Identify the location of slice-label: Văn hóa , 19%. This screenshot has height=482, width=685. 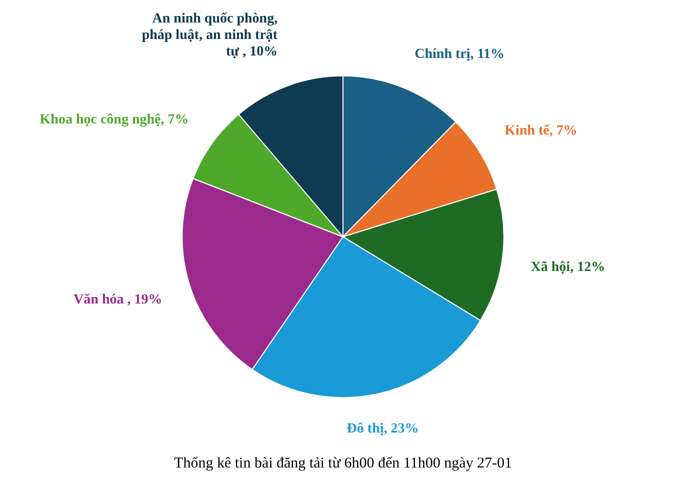
(118, 300).